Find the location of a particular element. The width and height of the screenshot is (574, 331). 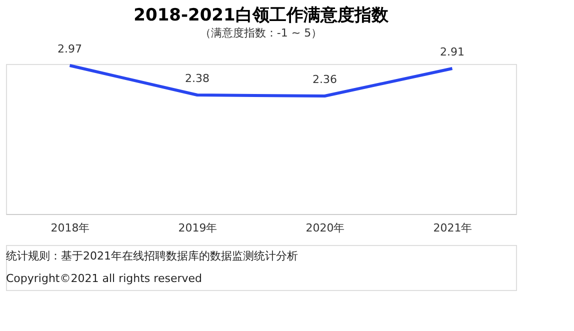

x-tick-label: 2020年 is located at coordinates (325, 228).